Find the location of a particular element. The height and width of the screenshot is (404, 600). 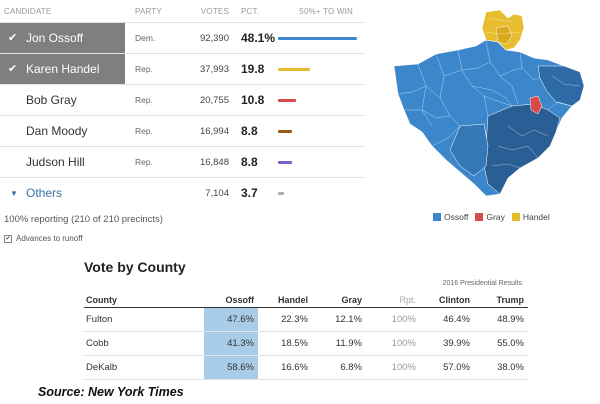

candidate-votes: 16,994 is located at coordinates (214, 131).